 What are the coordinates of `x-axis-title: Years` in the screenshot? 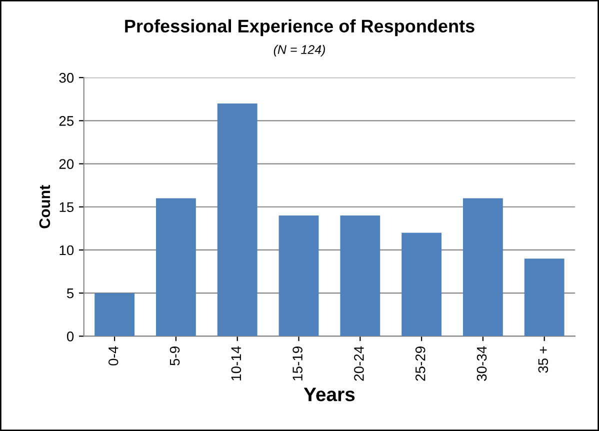 It's located at (329, 395).